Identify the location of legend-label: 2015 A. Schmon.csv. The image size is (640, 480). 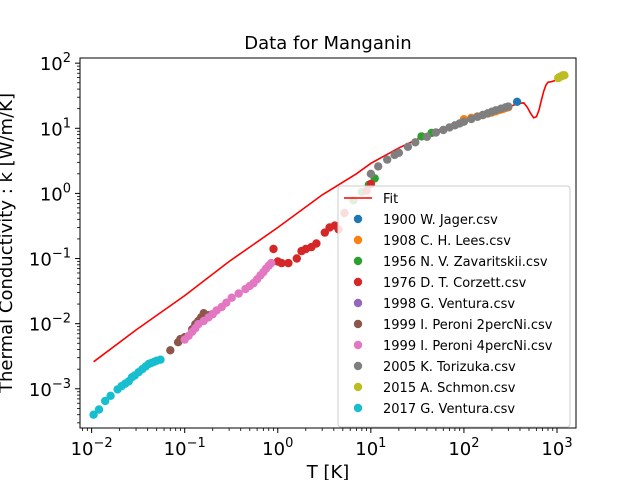
(449, 388).